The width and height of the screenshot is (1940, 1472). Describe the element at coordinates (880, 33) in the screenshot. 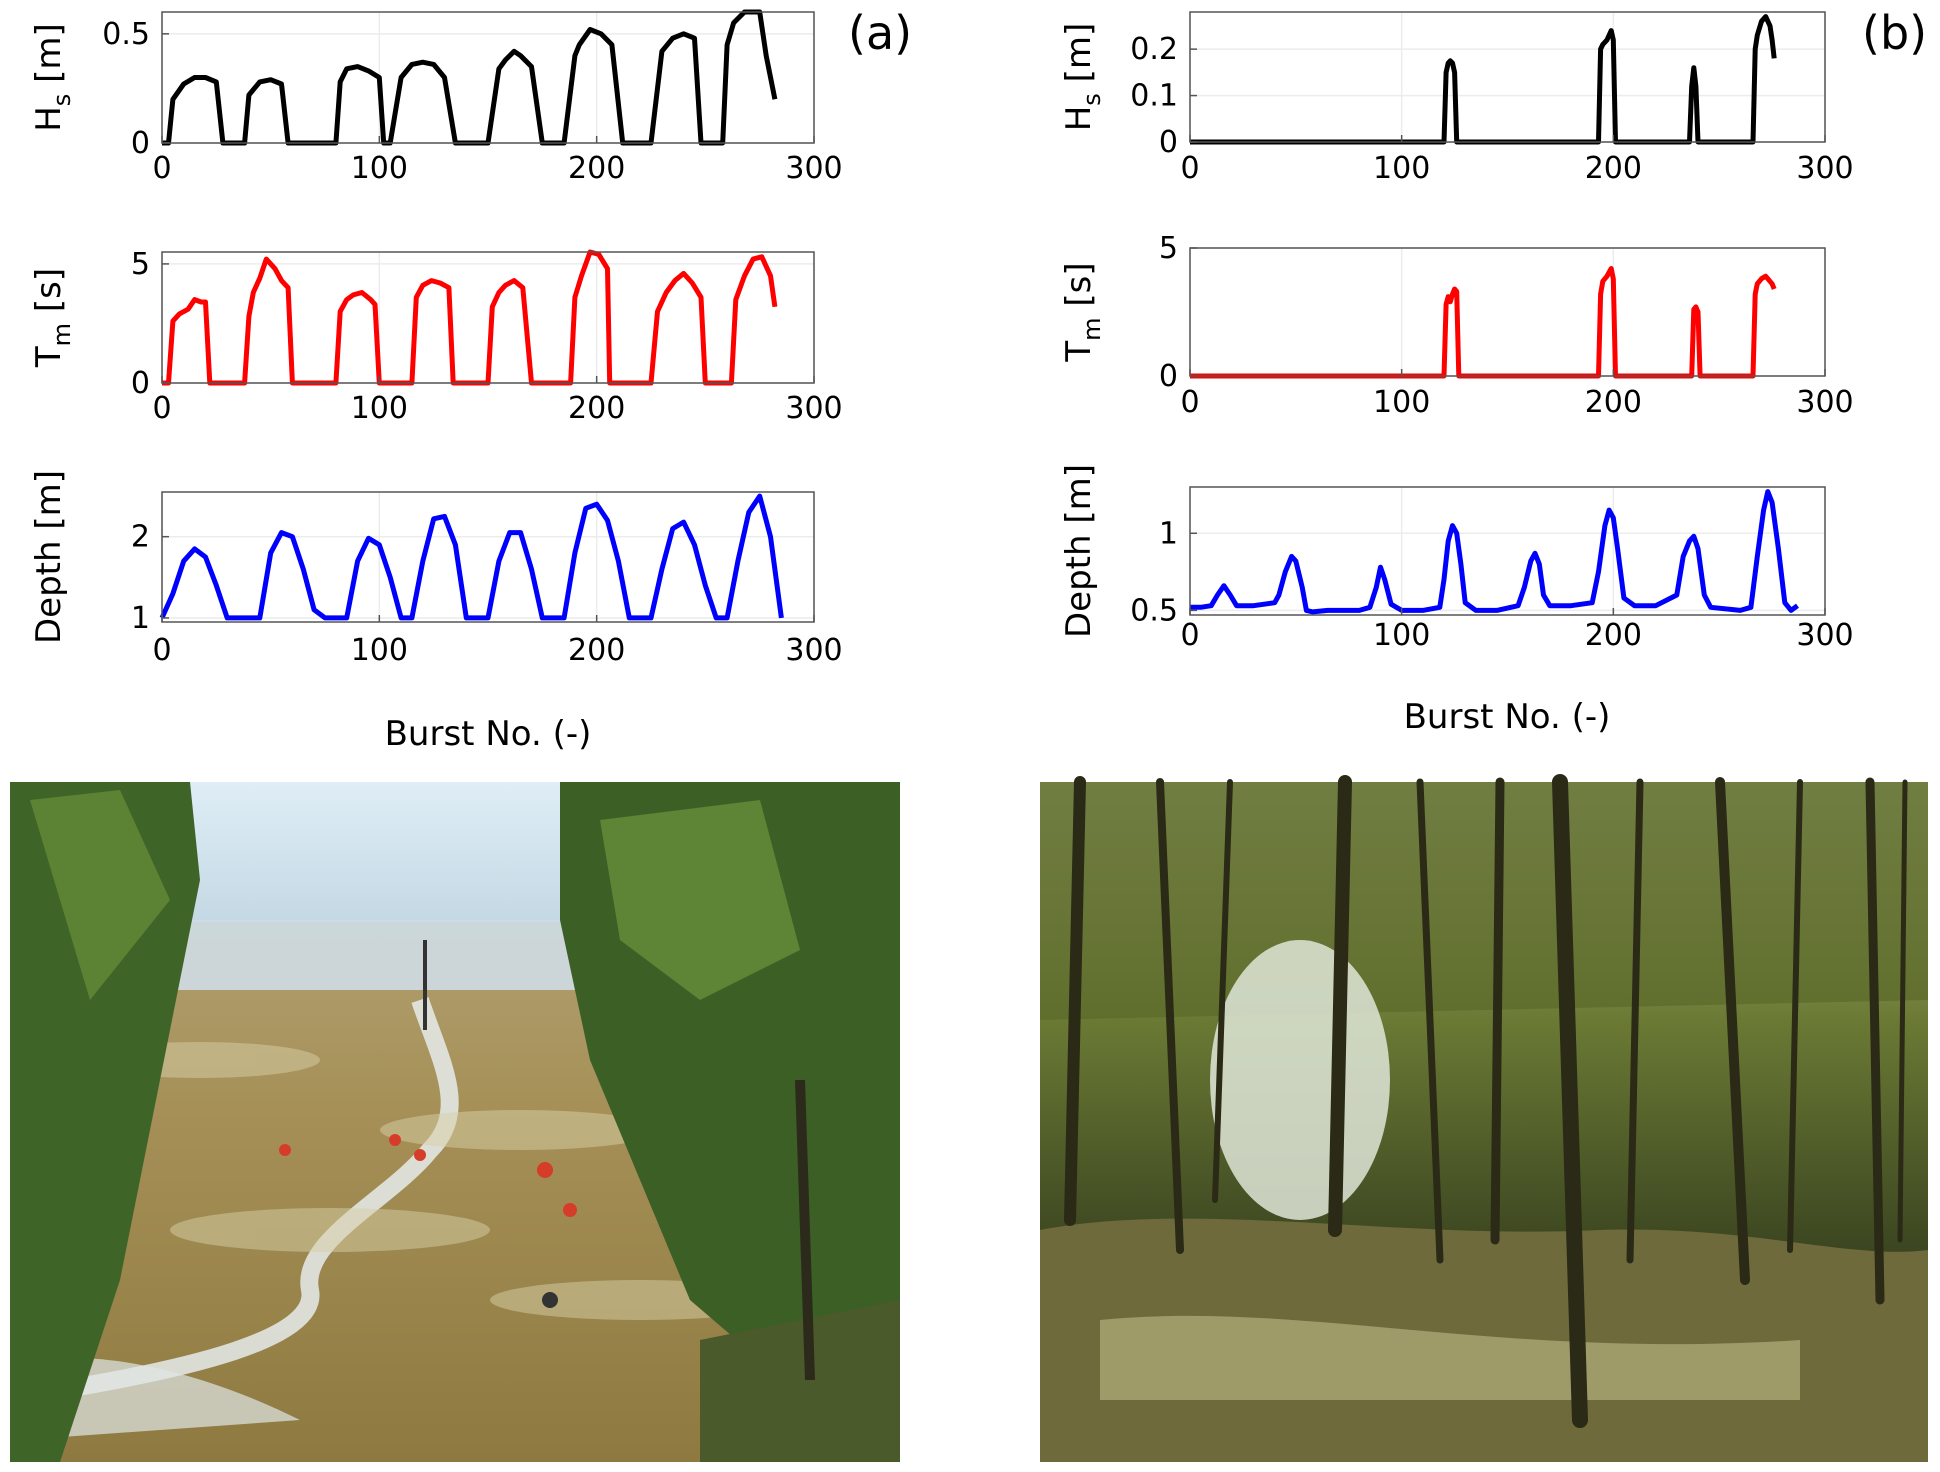

I see `panel-label-a: (a)` at that location.